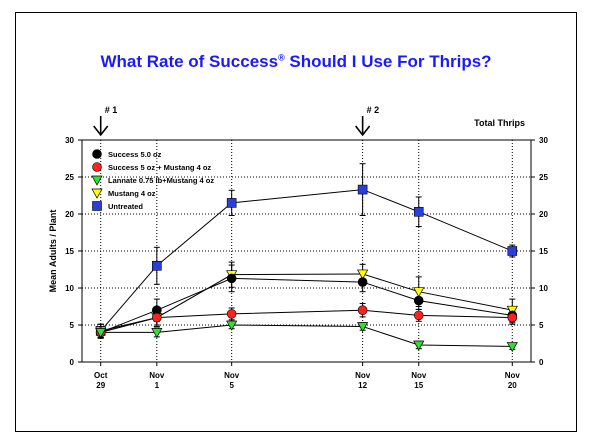  I want to click on title-rest-text: Should I Use For Thrips?, so click(388, 61).